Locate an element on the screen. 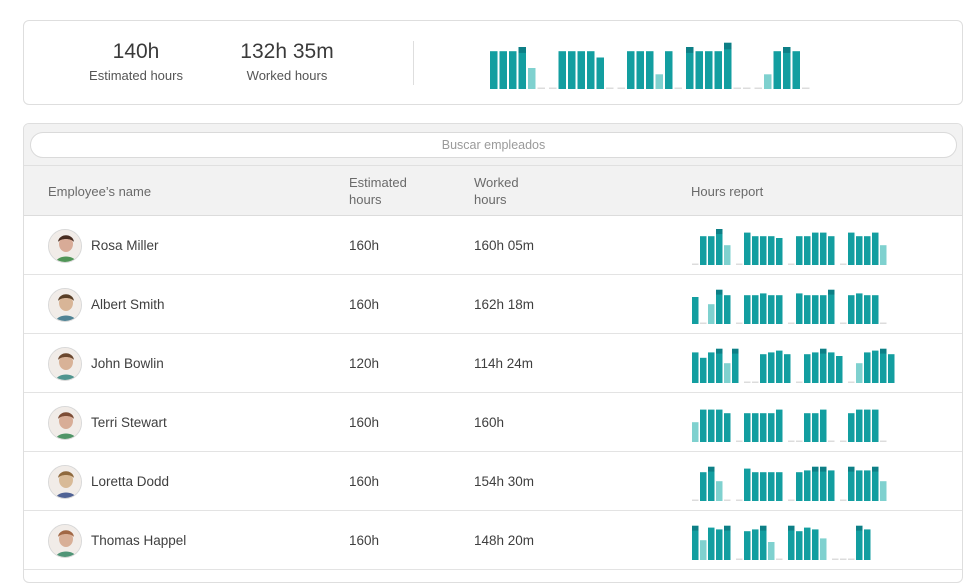 This screenshot has width=976, height=583. search-input is located at coordinates (493, 145).